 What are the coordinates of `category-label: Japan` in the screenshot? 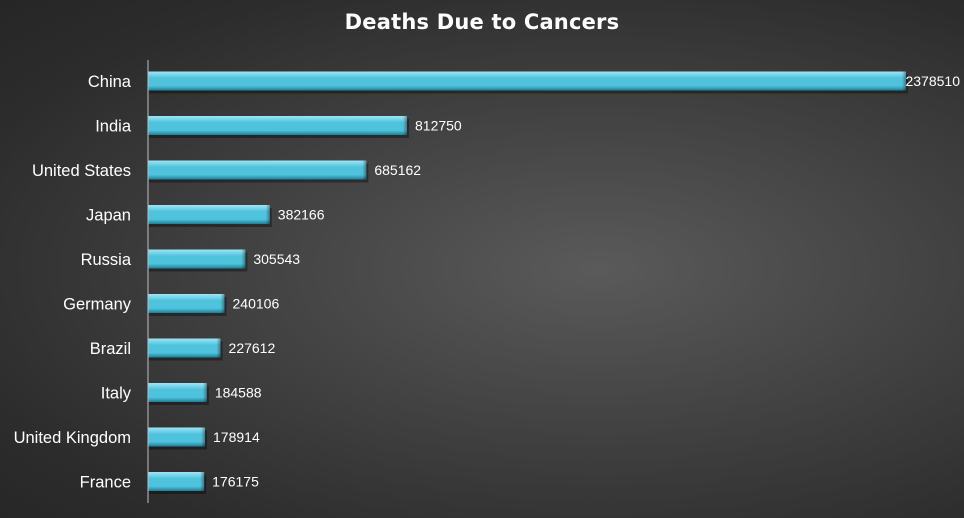 It's located at (108, 216).